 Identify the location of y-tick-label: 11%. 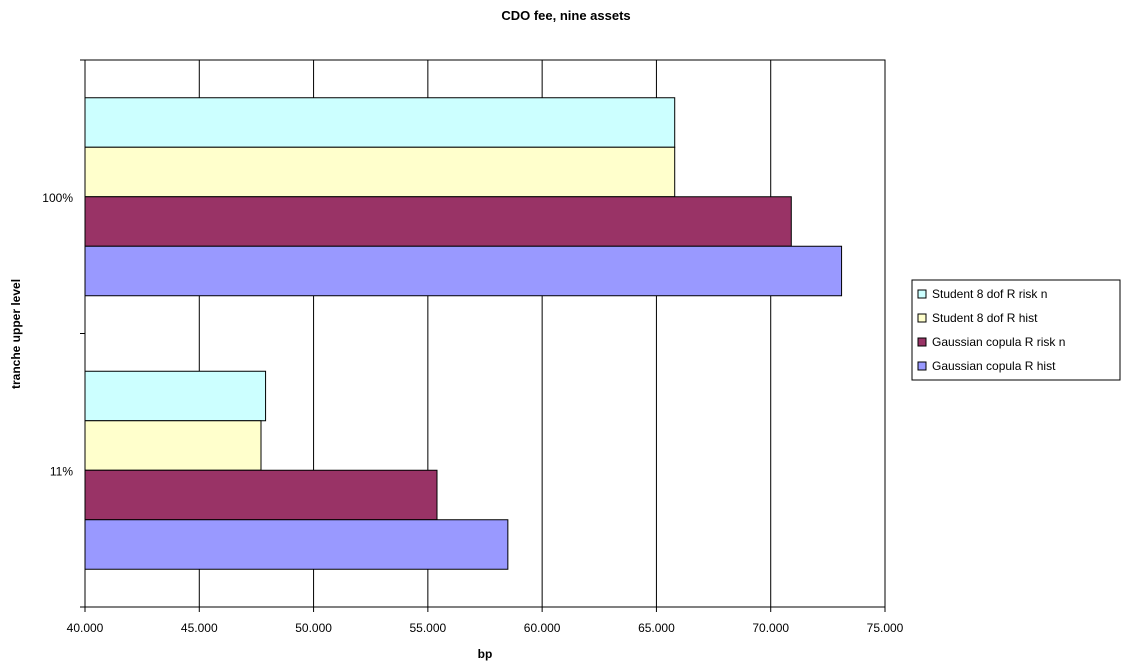
(61, 471).